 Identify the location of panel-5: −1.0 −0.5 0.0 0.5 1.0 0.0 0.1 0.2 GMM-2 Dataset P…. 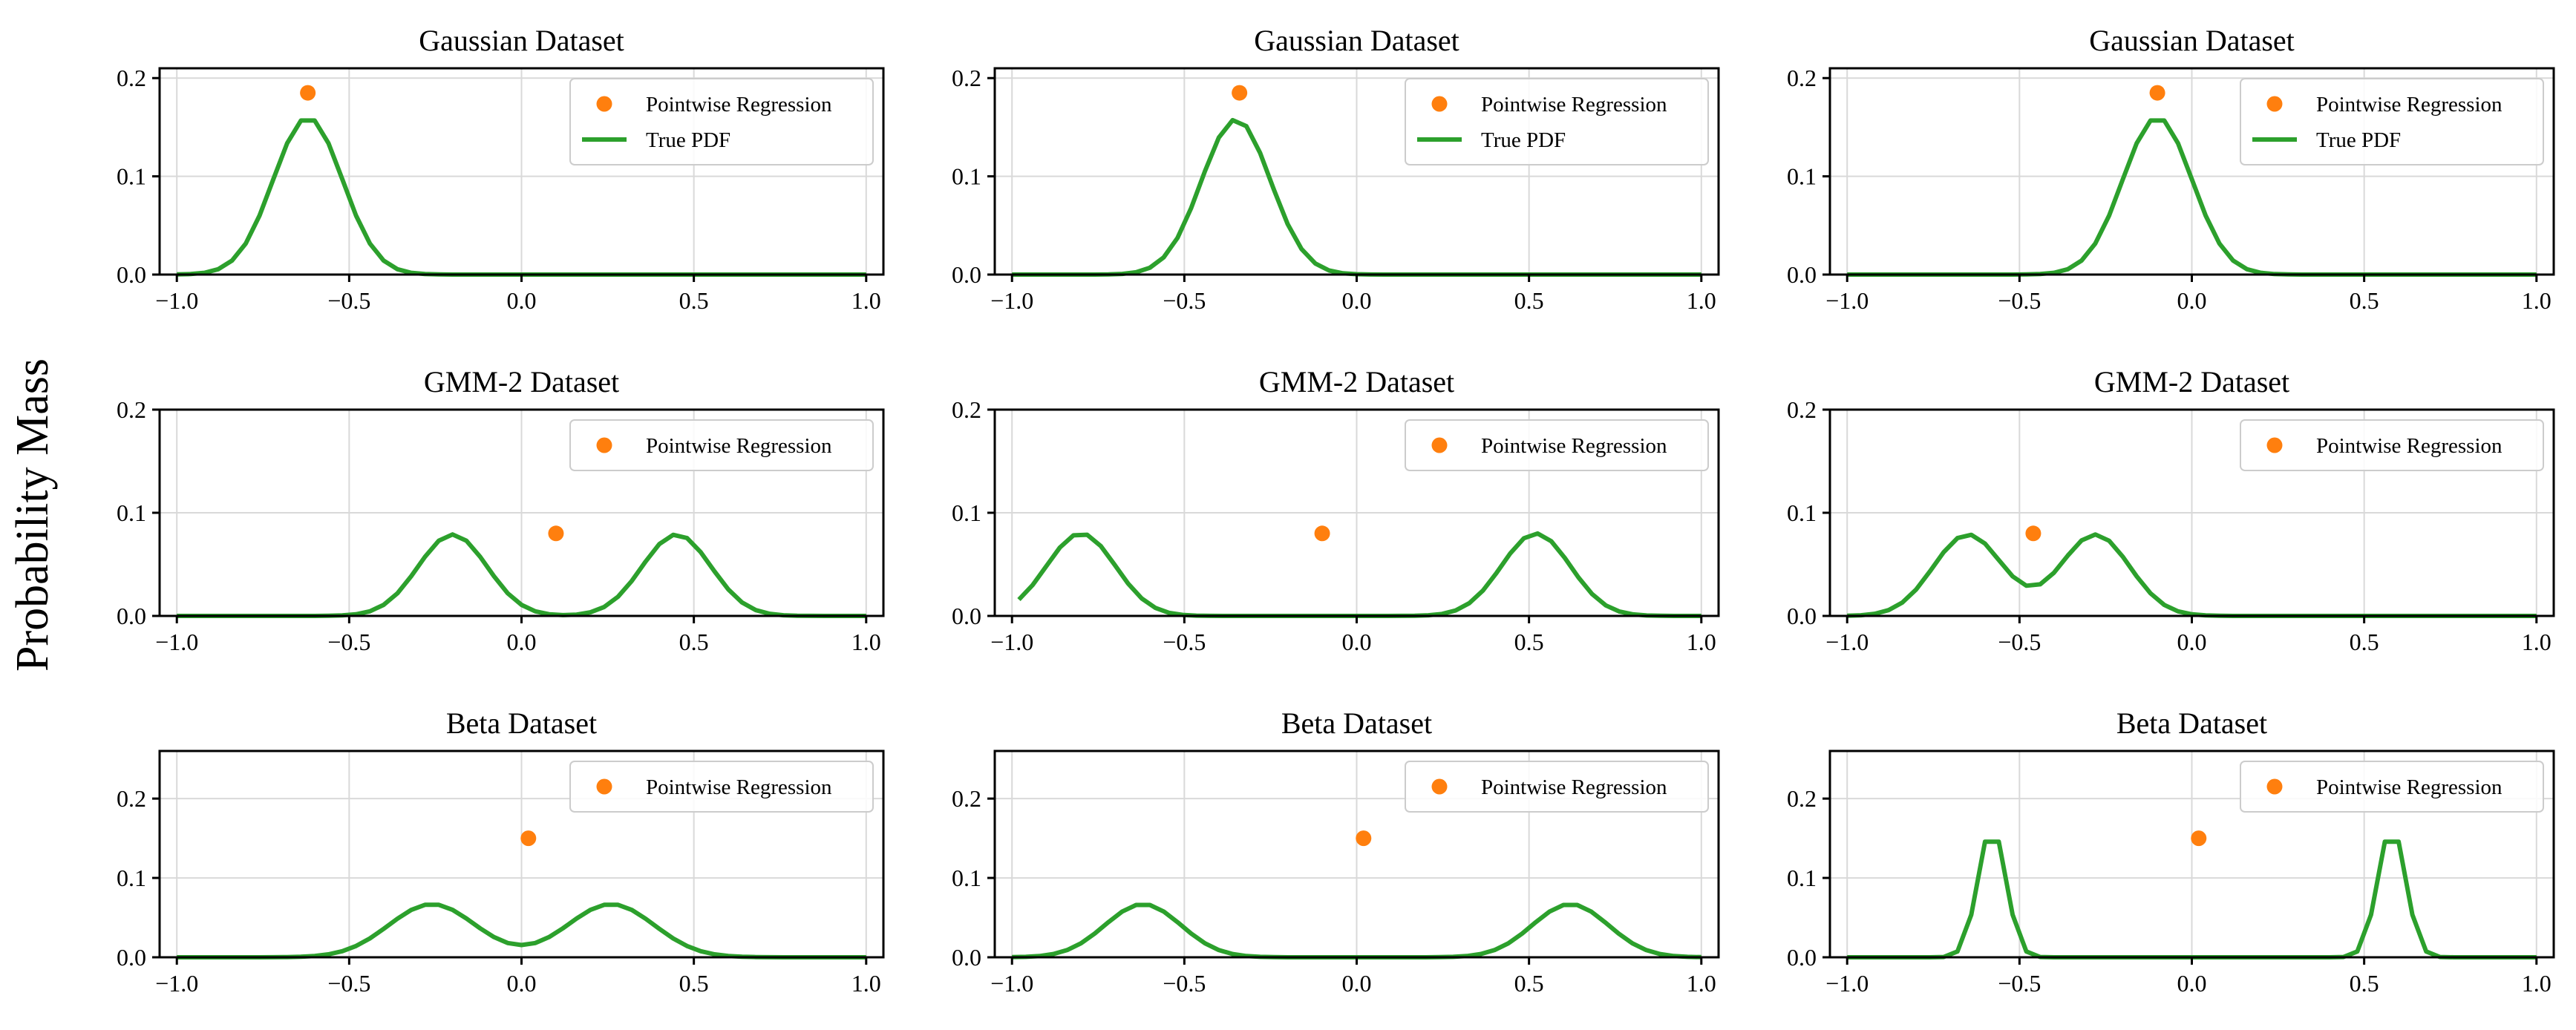
(1336, 510).